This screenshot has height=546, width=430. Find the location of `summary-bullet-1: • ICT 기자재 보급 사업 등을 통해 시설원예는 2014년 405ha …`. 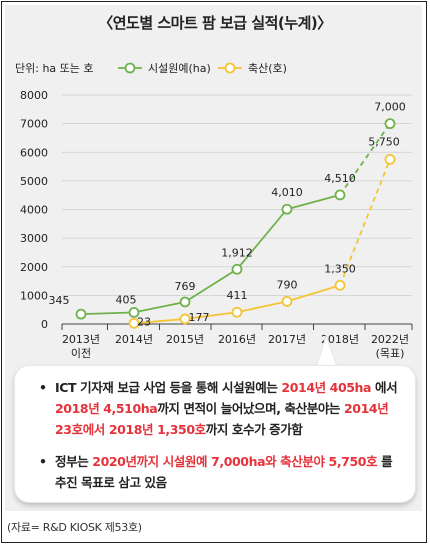

summary-bullet-1: • ICT 기자재 보급 사업 등을 통해 시설원예는 2014년 405ha … is located at coordinates (217, 408).